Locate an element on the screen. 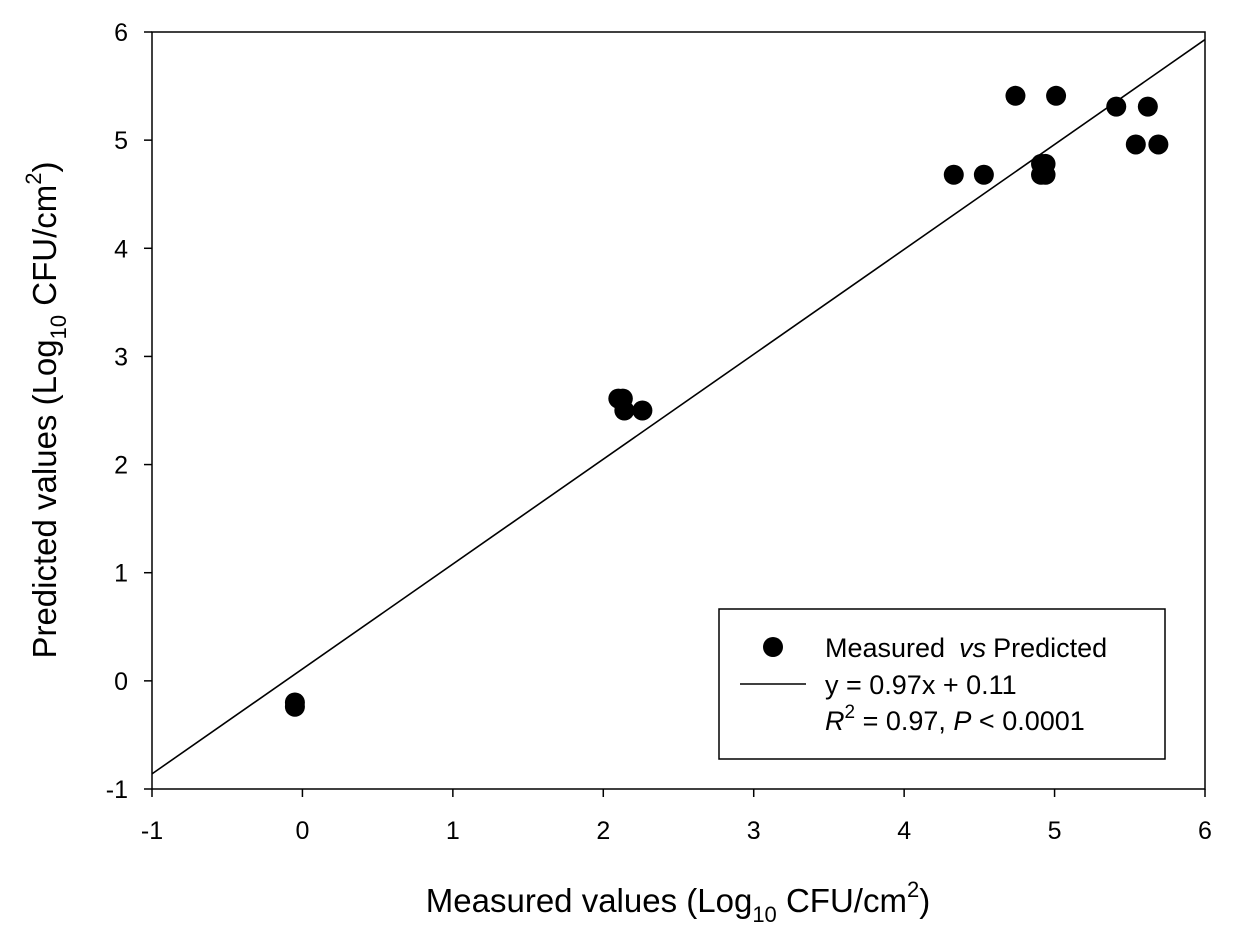 The image size is (1240, 939). legend-points-label: Measured vs Predicted is located at coordinates (966, 648).